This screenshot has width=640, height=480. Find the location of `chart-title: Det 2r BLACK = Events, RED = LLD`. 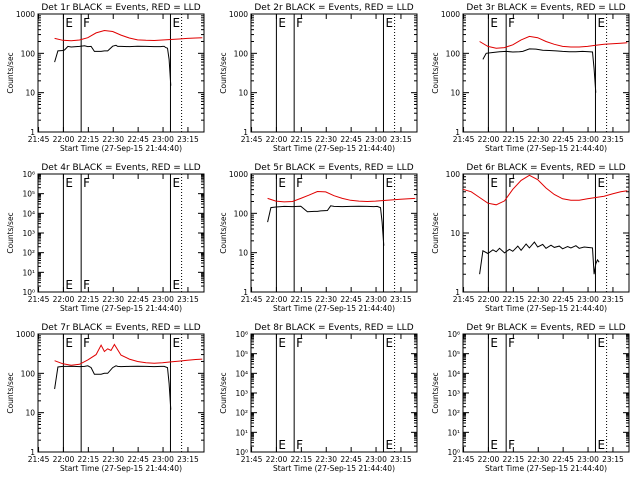

chart-title: Det 2r BLACK = Events, RED = LLD is located at coordinates (333, 8).